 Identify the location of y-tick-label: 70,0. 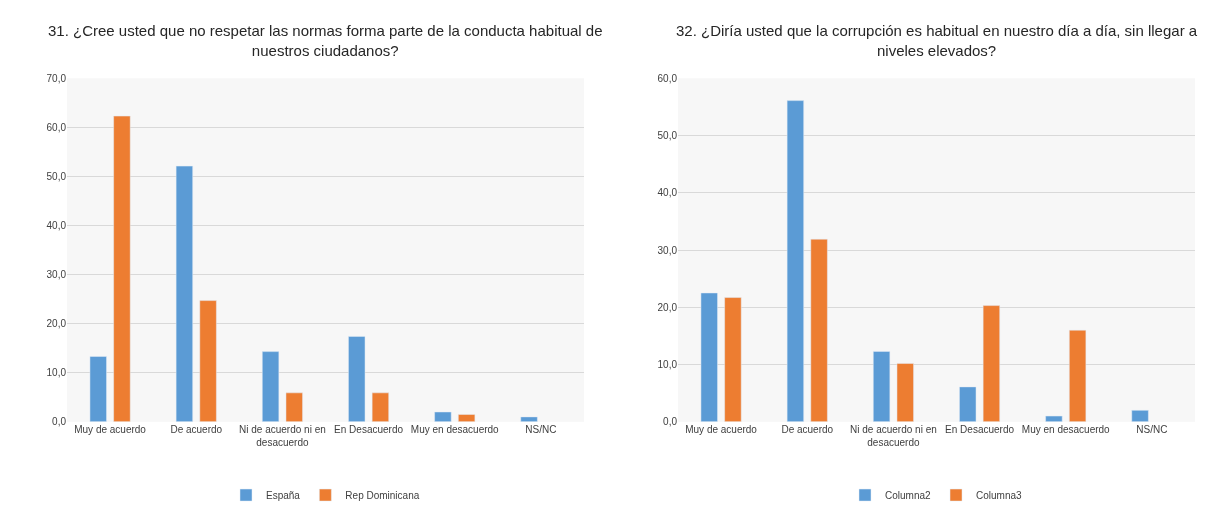
(56, 78).